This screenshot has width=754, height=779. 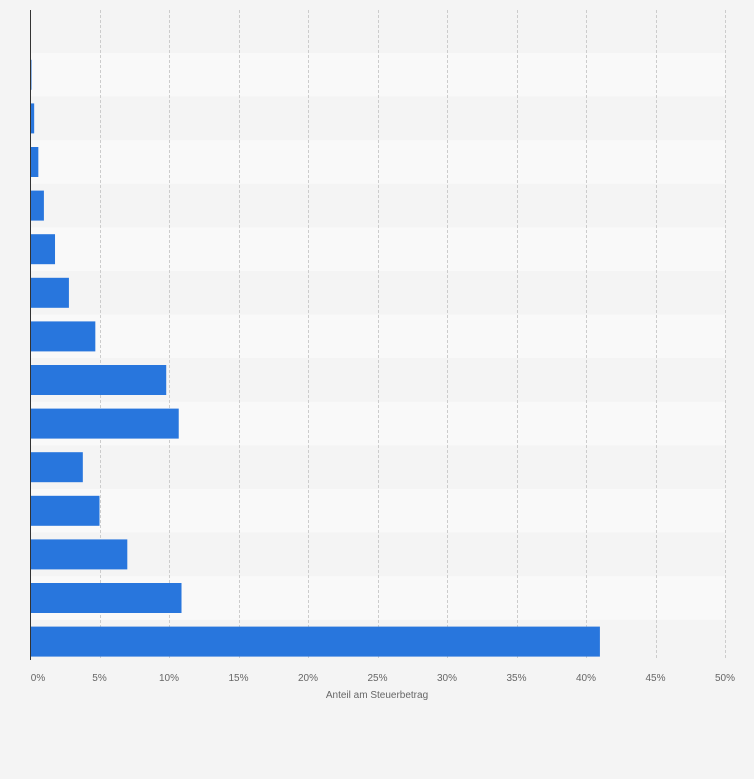 I want to click on x-tick-label: 35%, so click(x=516, y=678).